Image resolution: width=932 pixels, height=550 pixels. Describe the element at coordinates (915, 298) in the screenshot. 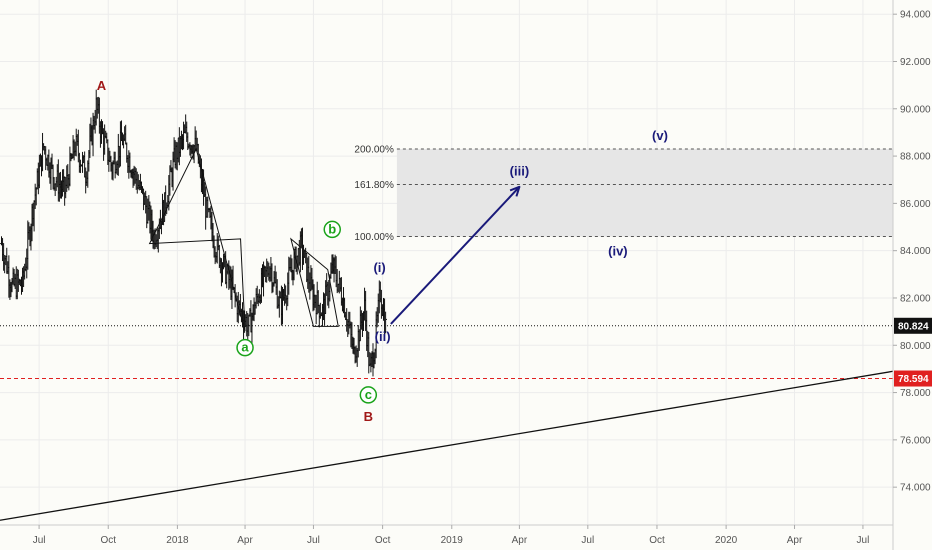

I see `y-tick-label: 82.000` at that location.